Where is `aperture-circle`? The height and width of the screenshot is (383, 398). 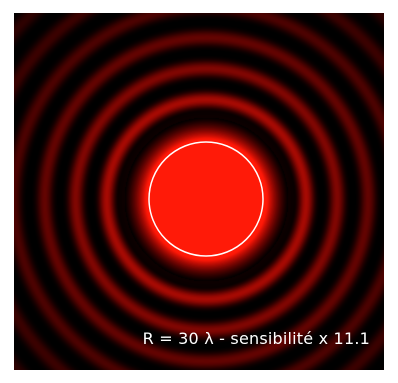
aperture-circle is located at coordinates (206, 199).